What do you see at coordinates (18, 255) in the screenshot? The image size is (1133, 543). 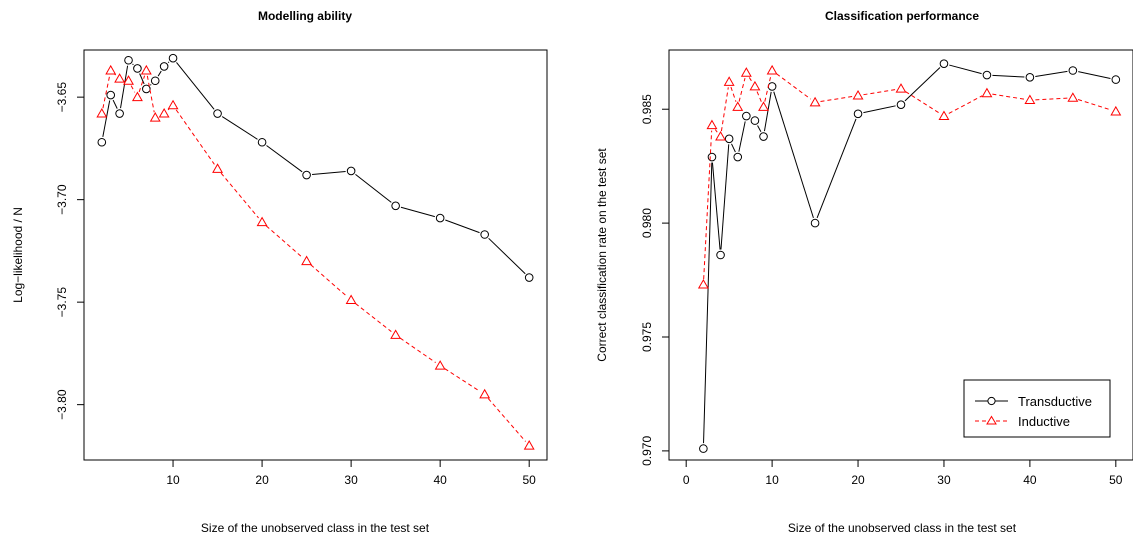 I see `y-axis-label: Log−likelihood / N` at bounding box center [18, 255].